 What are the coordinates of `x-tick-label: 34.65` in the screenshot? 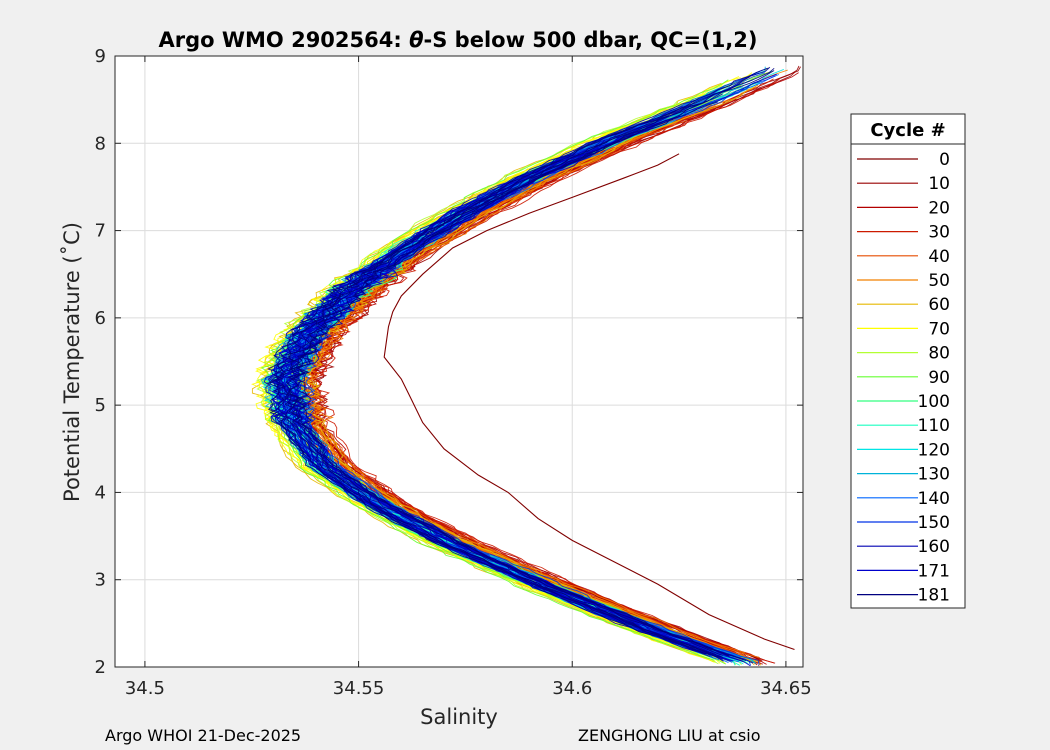 It's located at (786, 688).